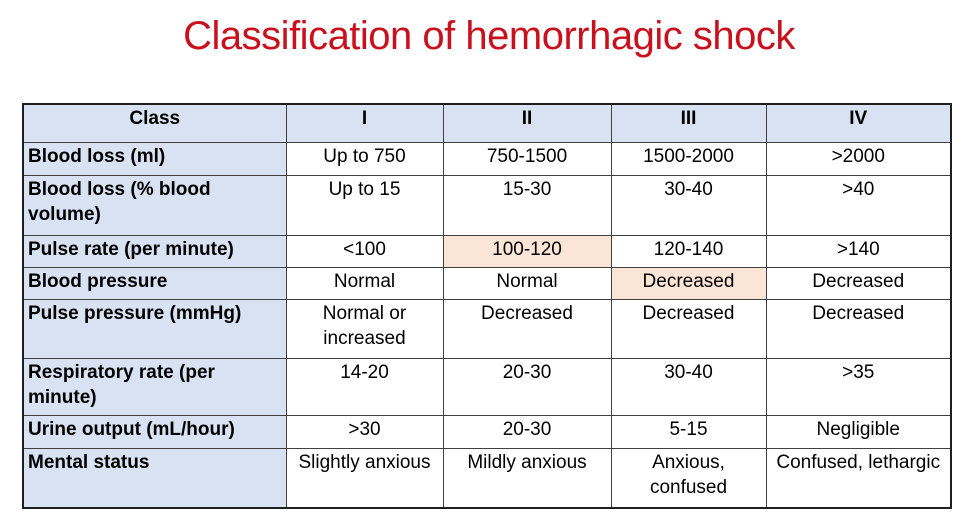 The width and height of the screenshot is (978, 530). What do you see at coordinates (154, 251) in the screenshot?
I see `row-label-pulse-rate: Pulse rate (per minute)` at bounding box center [154, 251].